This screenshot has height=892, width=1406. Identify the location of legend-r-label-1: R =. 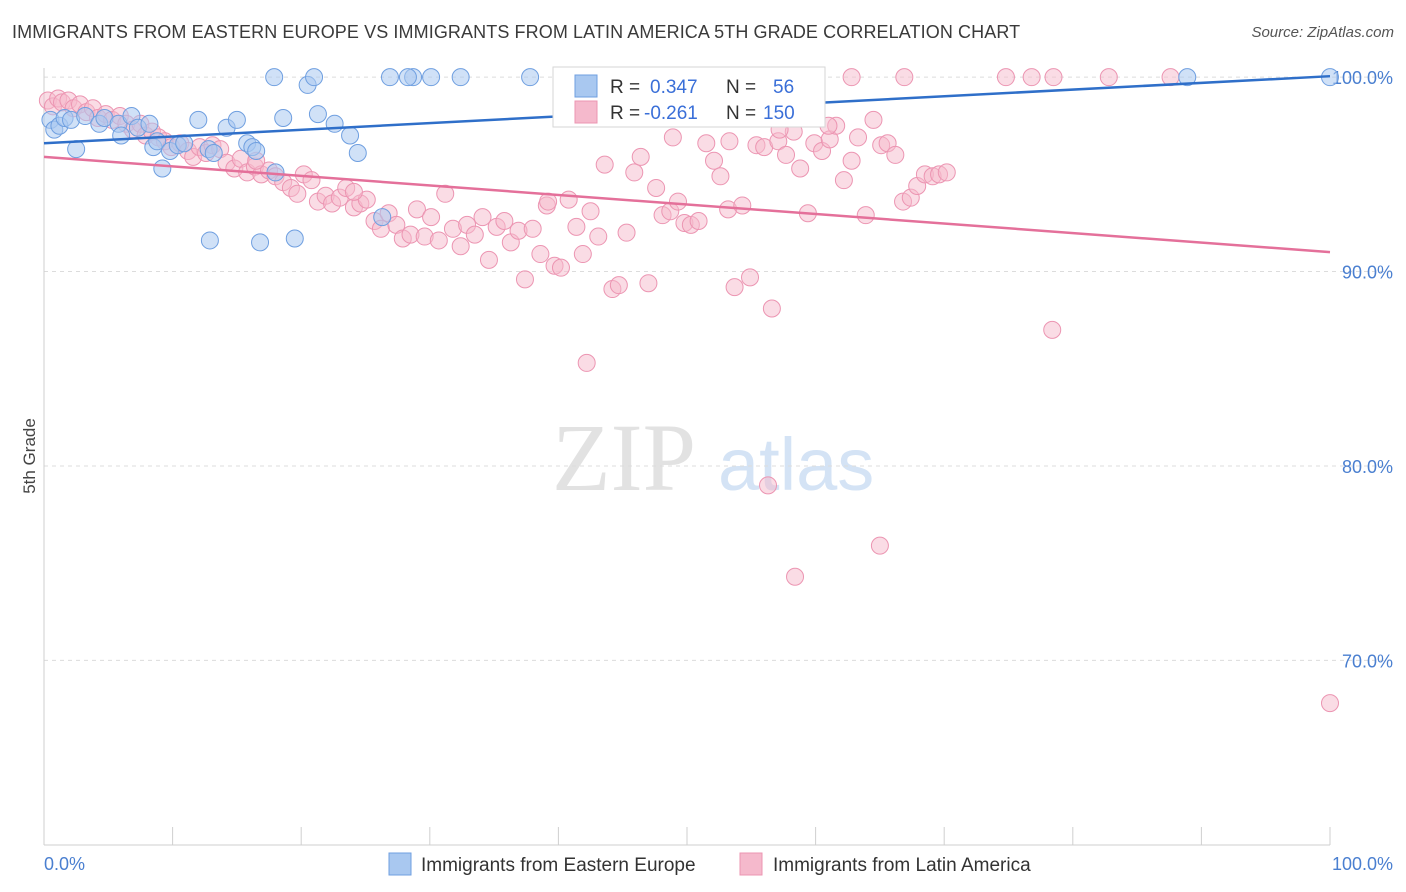
(625, 87).